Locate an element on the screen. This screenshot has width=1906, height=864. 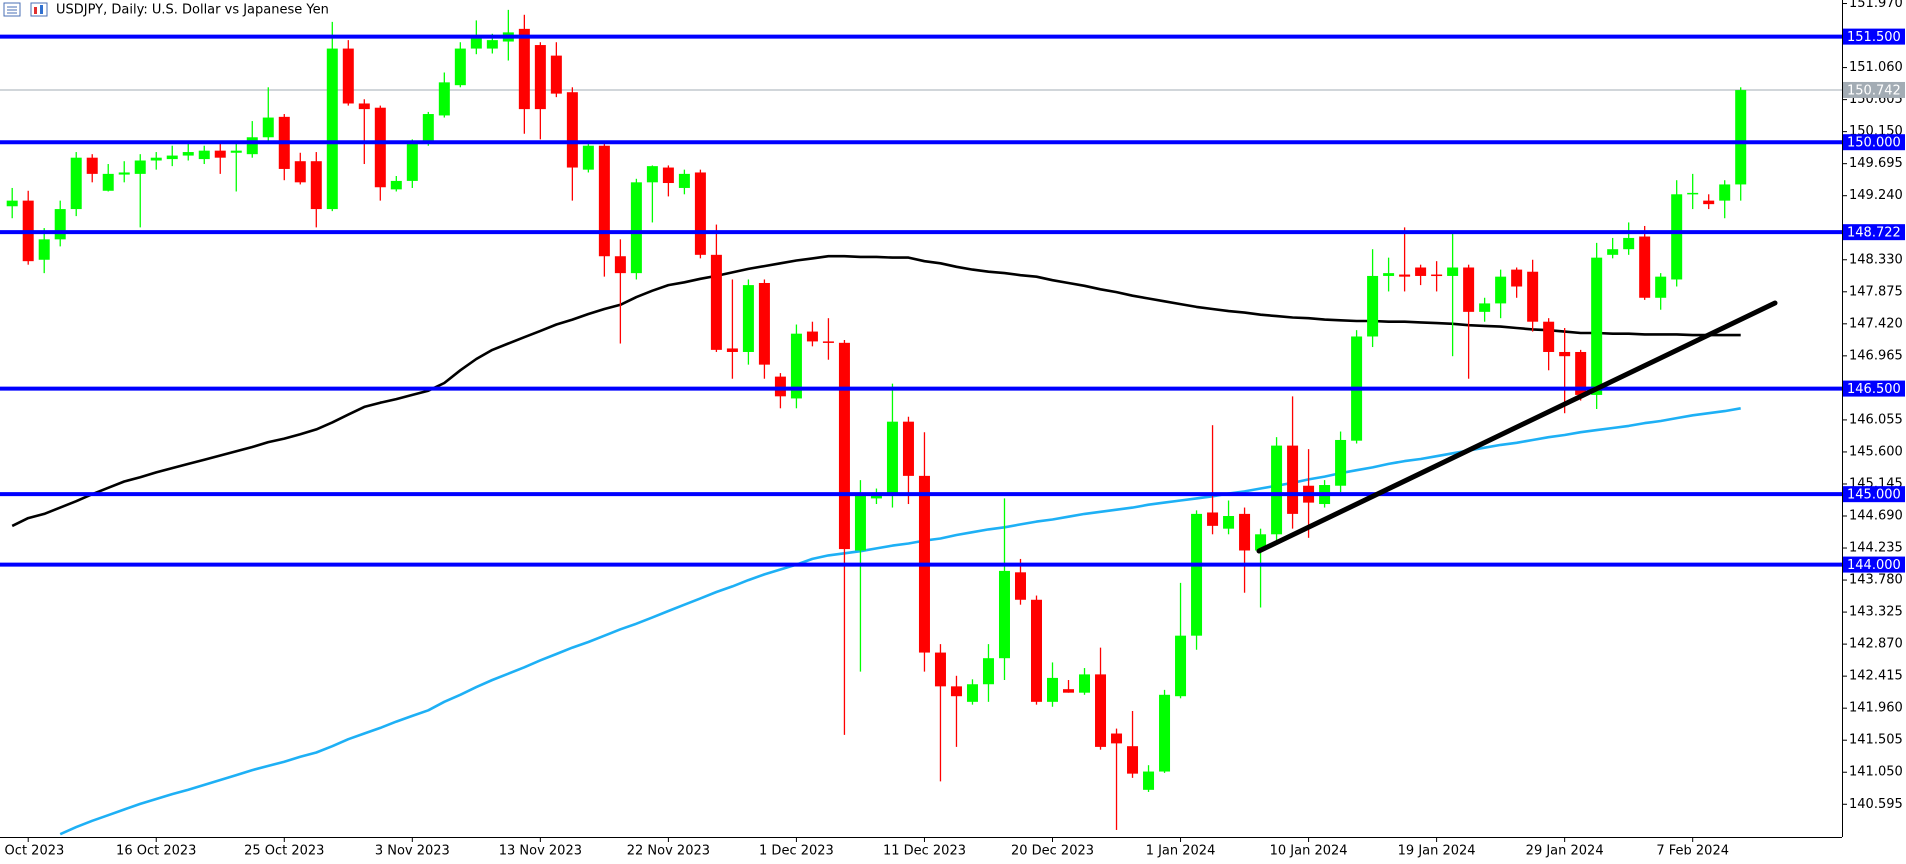
level-label: 151.500 is located at coordinates (1874, 37).